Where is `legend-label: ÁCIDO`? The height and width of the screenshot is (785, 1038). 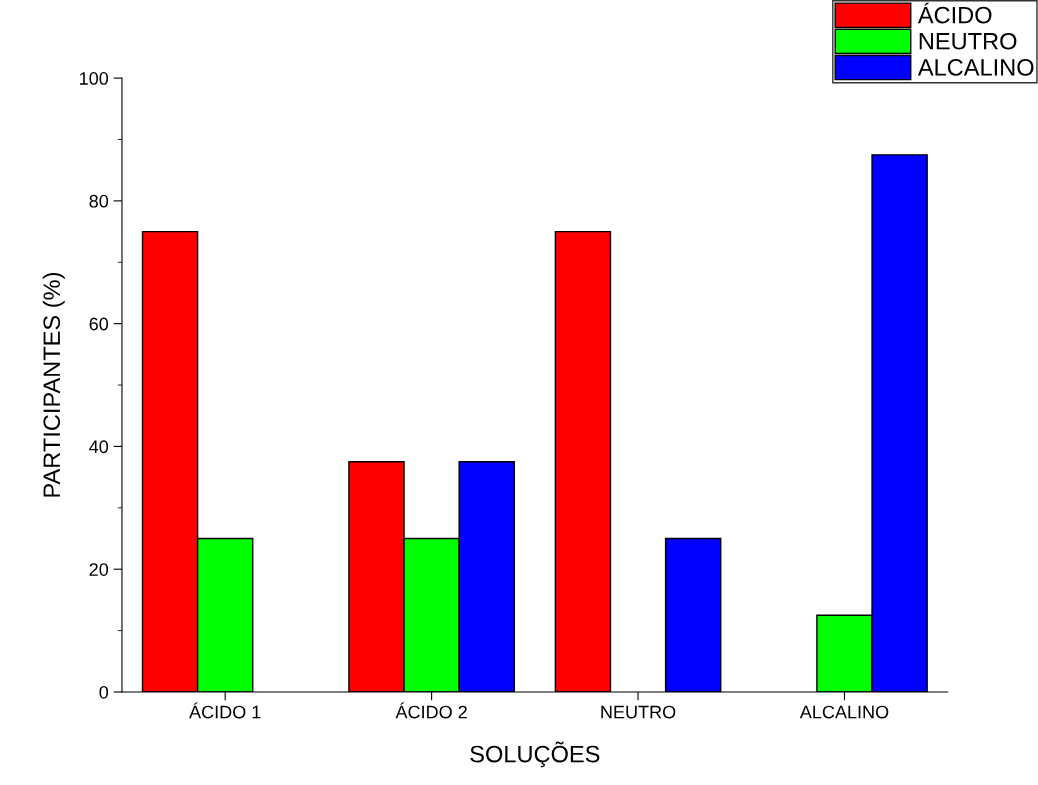
legend-label: ÁCIDO is located at coordinates (954, 13).